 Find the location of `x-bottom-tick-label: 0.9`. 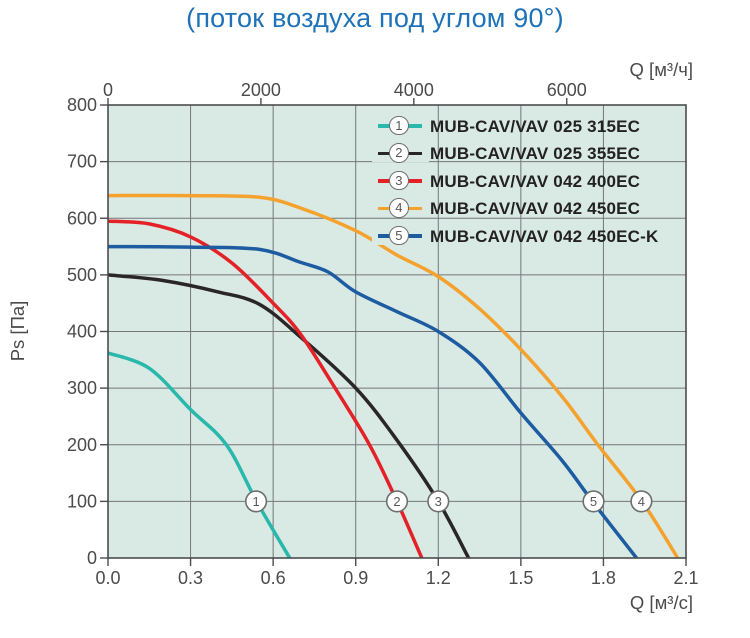

x-bottom-tick-label: 0.9 is located at coordinates (355, 578).